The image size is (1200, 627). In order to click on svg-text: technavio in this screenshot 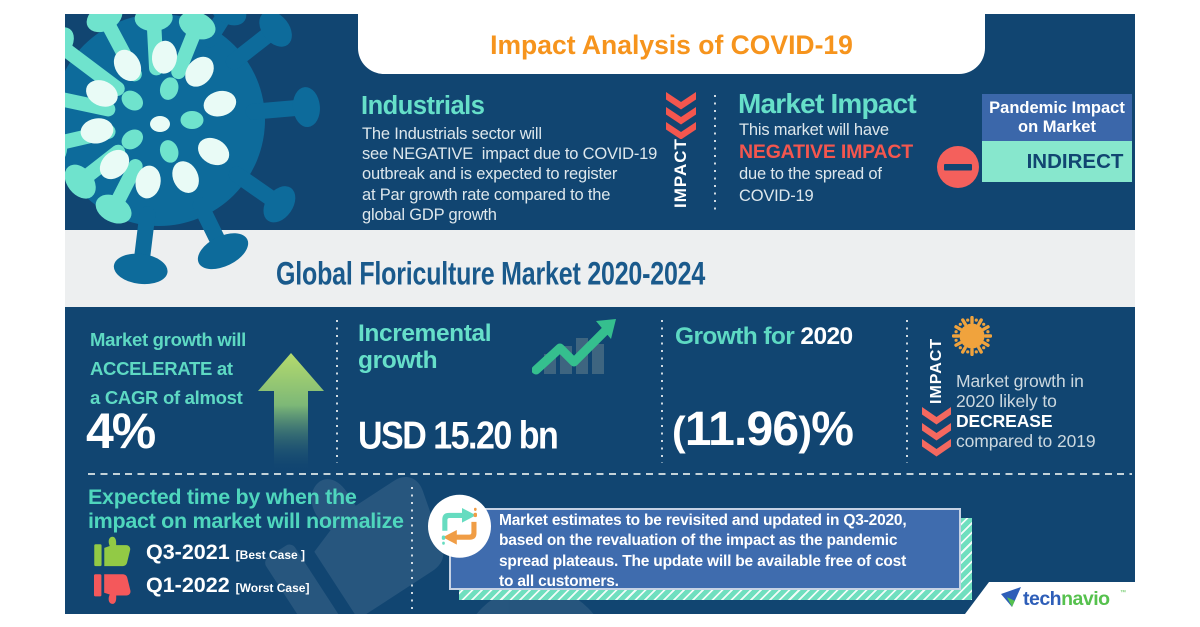, I will do `click(1066, 599)`.